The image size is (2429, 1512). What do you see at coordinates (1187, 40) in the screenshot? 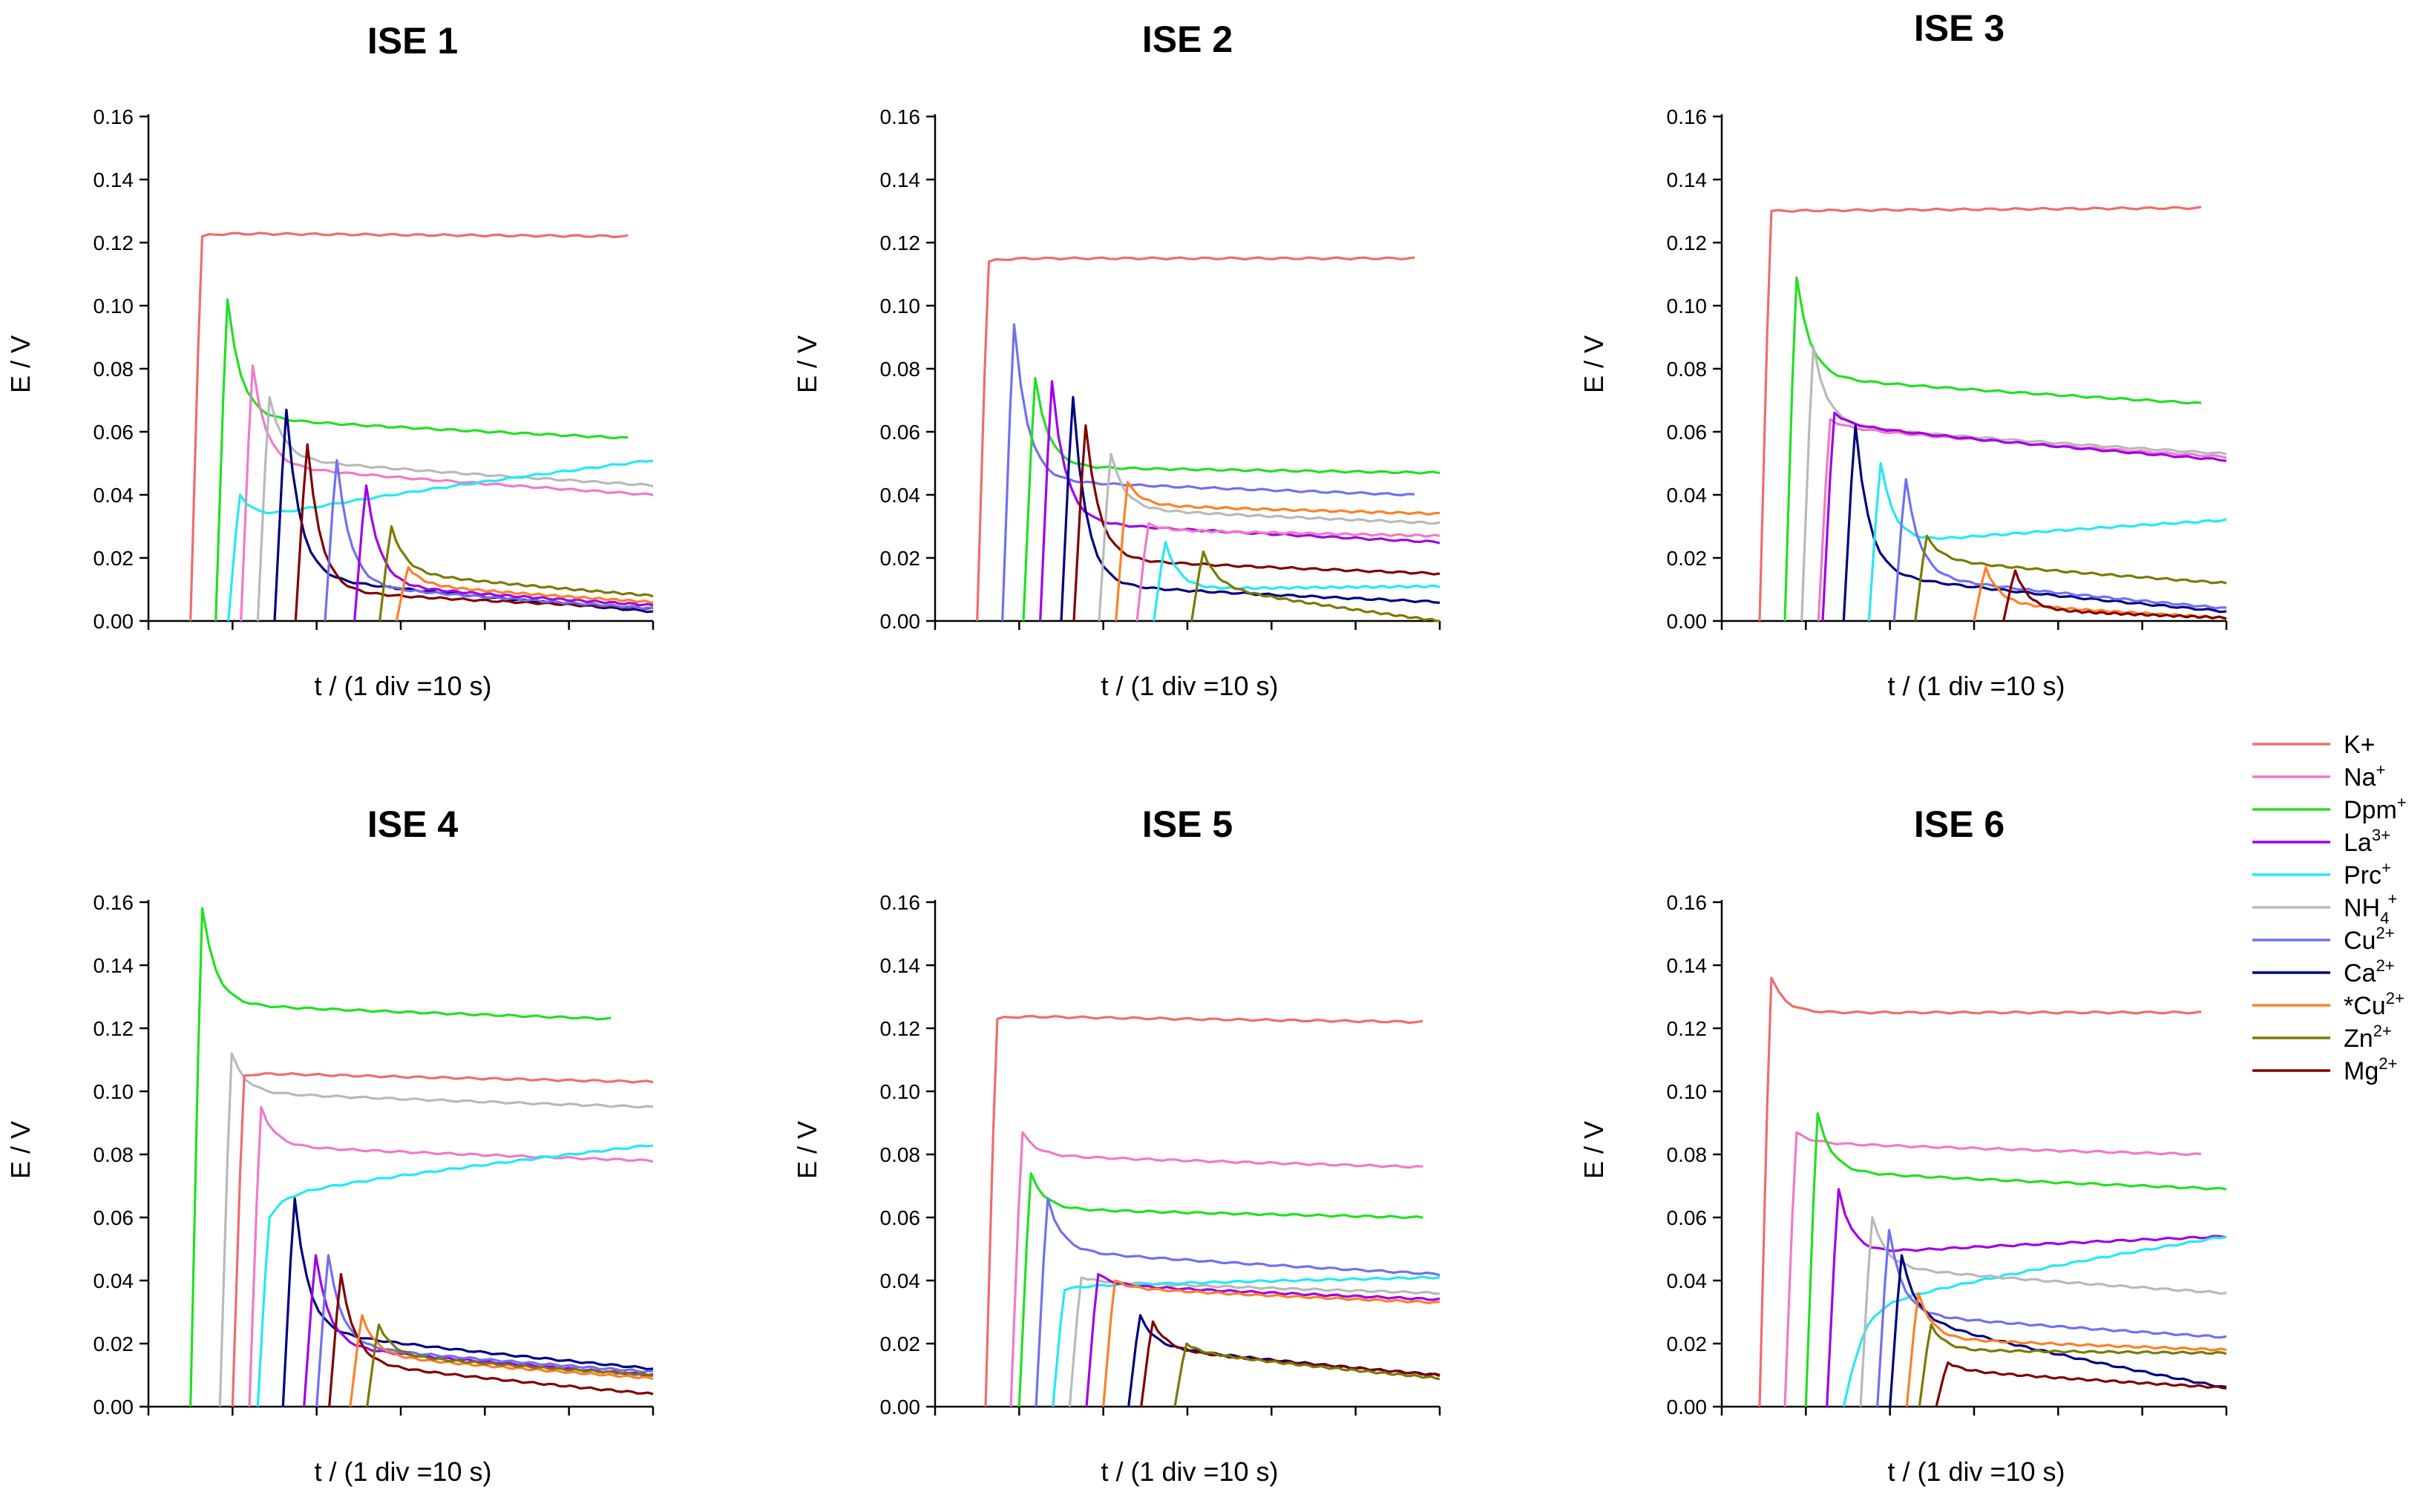
I see `panel-title: ISE 2` at bounding box center [1187, 40].